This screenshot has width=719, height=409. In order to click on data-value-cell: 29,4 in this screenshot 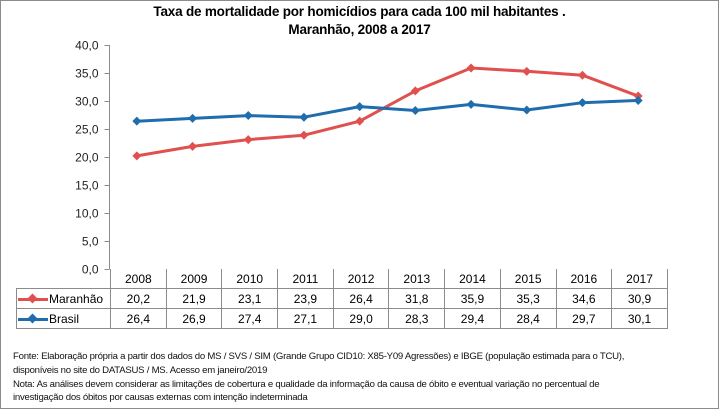, I will do `click(472, 318)`.